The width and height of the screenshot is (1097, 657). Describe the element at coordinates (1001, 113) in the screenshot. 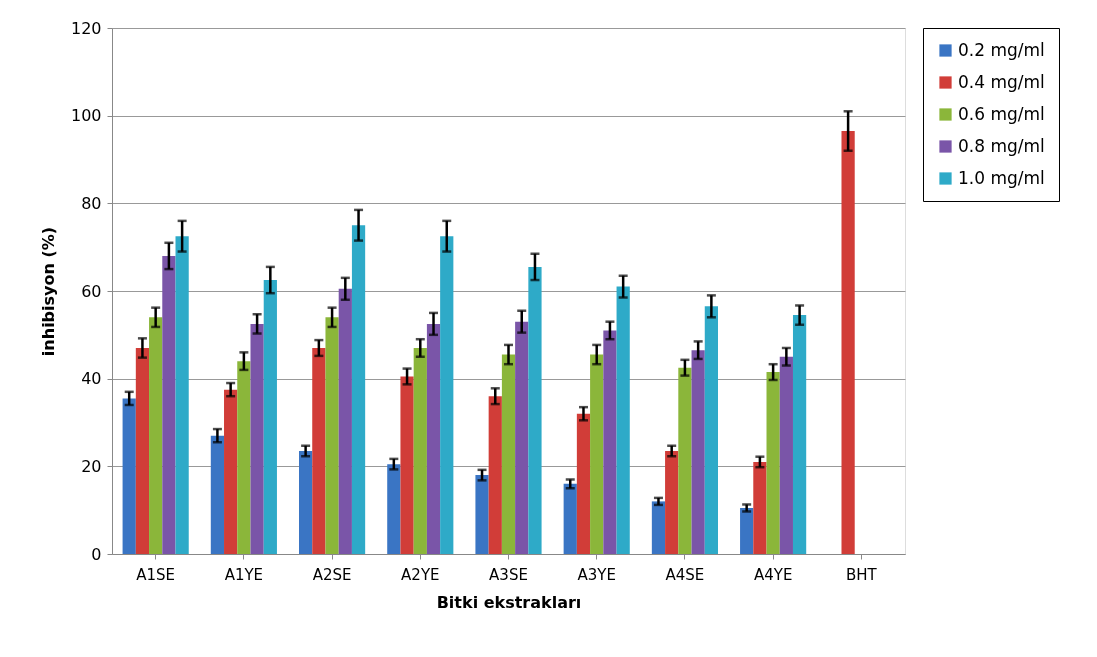

I see `legend-label: 0.6 mg/ml` at that location.